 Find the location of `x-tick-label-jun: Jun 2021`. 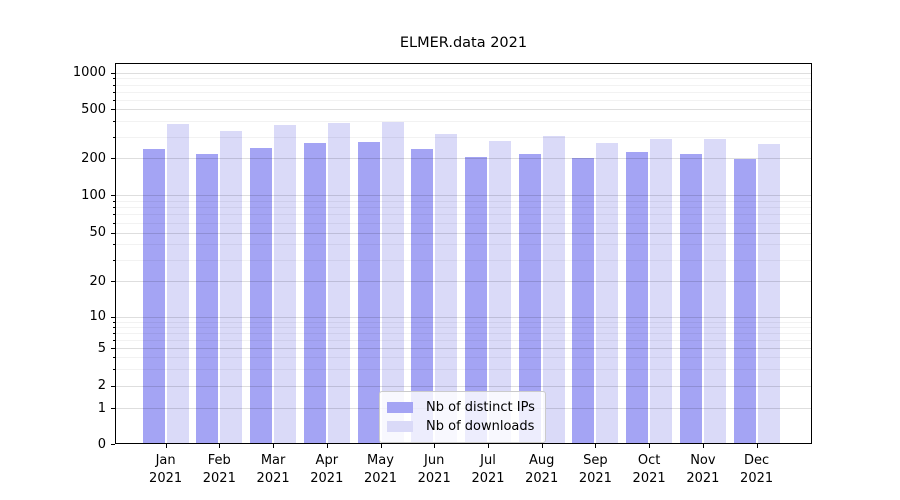

x-tick-label-jun: Jun 2021 is located at coordinates (434, 469).